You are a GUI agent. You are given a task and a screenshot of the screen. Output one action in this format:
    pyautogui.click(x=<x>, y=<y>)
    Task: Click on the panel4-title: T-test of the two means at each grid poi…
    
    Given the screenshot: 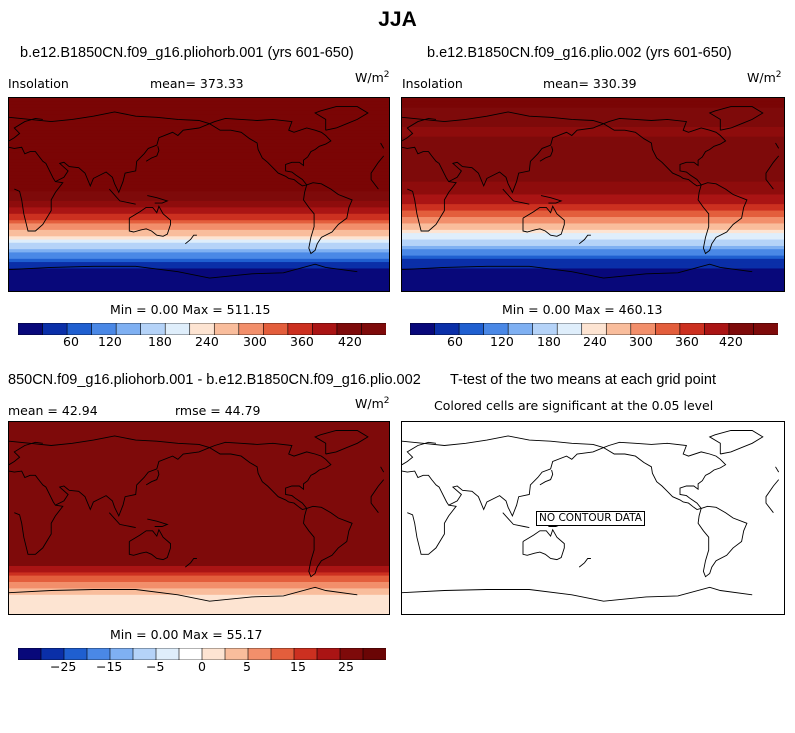 What is the action you would take?
    pyautogui.click(x=583, y=380)
    